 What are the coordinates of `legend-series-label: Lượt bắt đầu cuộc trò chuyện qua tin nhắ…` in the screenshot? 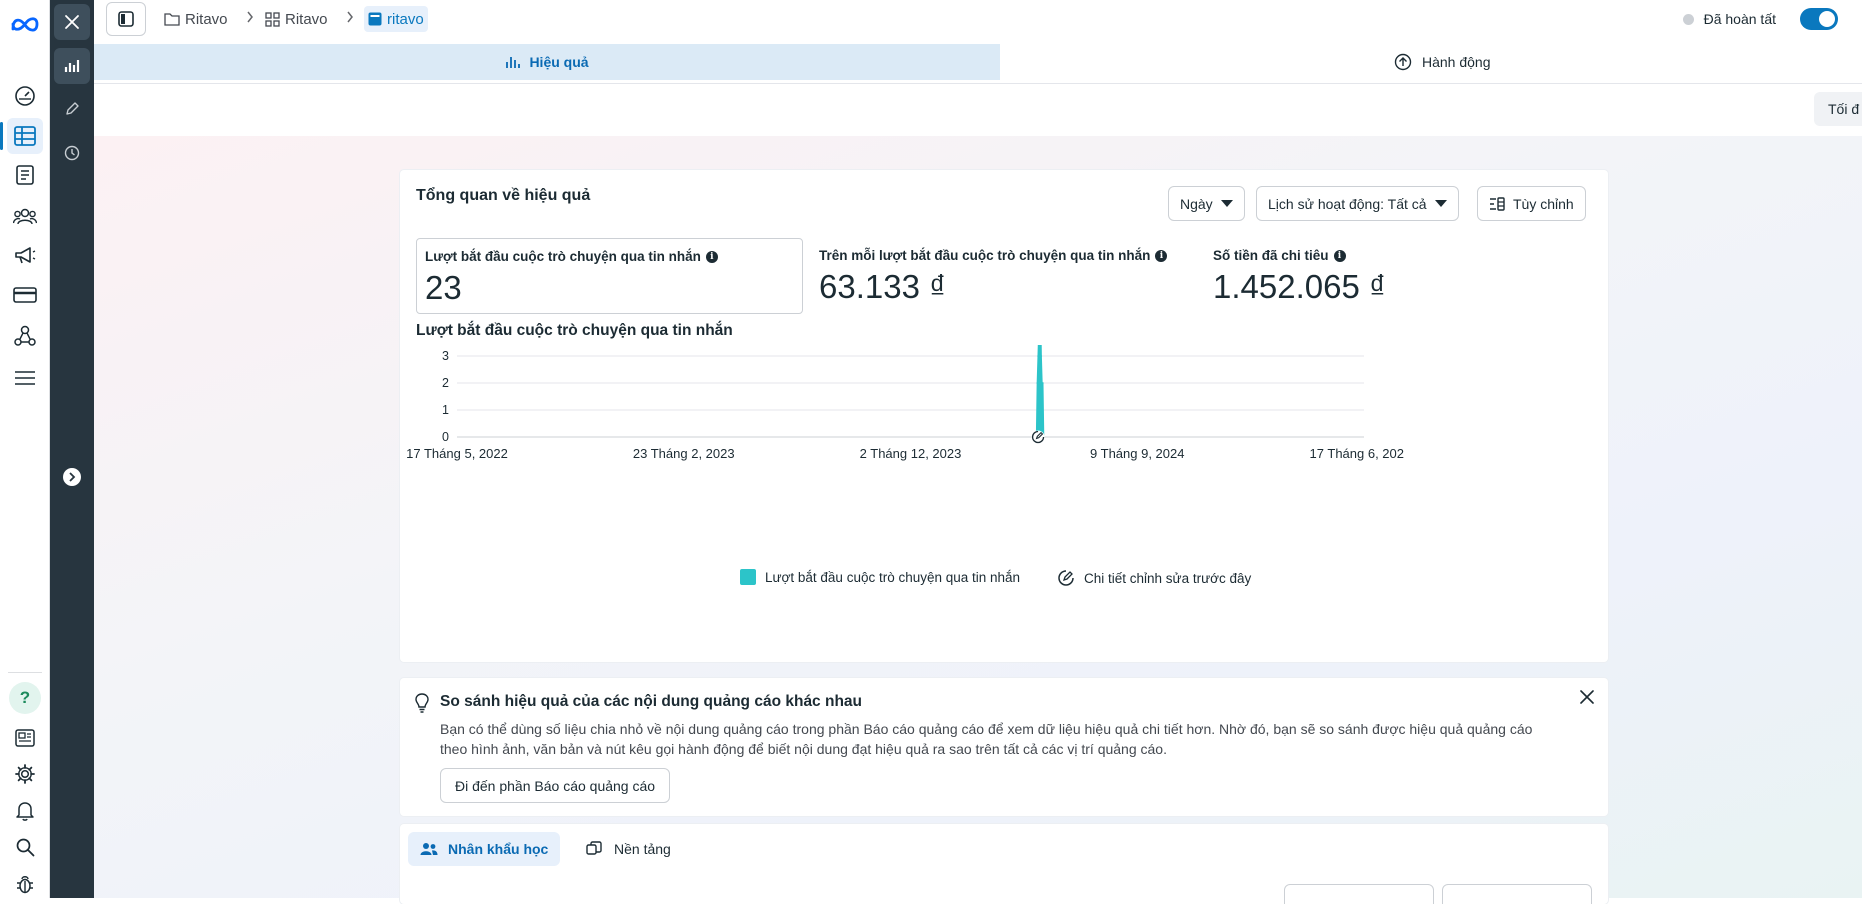 It's located at (892, 577).